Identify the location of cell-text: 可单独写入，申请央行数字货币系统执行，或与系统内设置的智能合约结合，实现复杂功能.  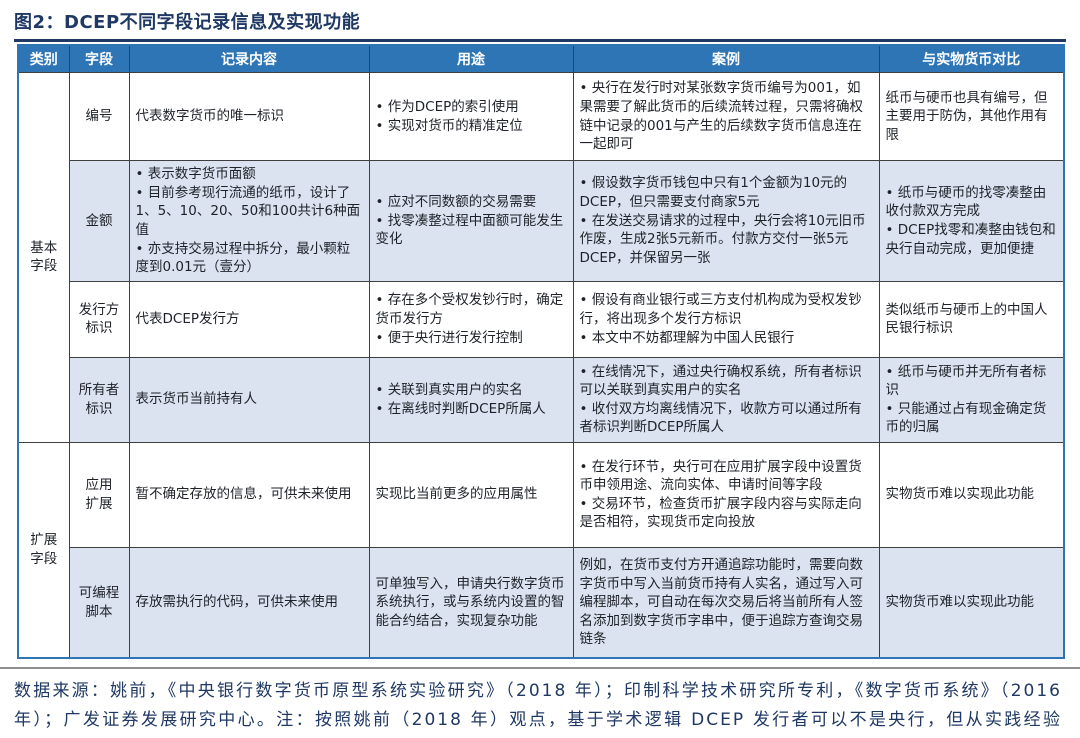
(470, 602).